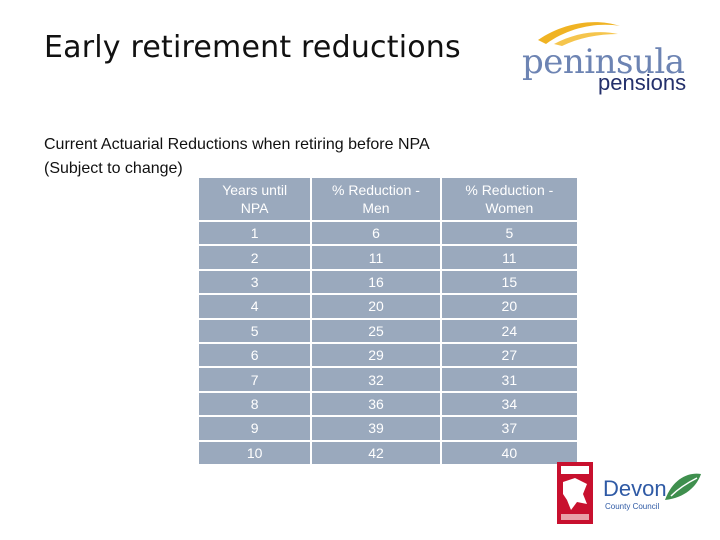 The height and width of the screenshot is (540, 720). I want to click on table-row: 10 42 40, so click(388, 452).